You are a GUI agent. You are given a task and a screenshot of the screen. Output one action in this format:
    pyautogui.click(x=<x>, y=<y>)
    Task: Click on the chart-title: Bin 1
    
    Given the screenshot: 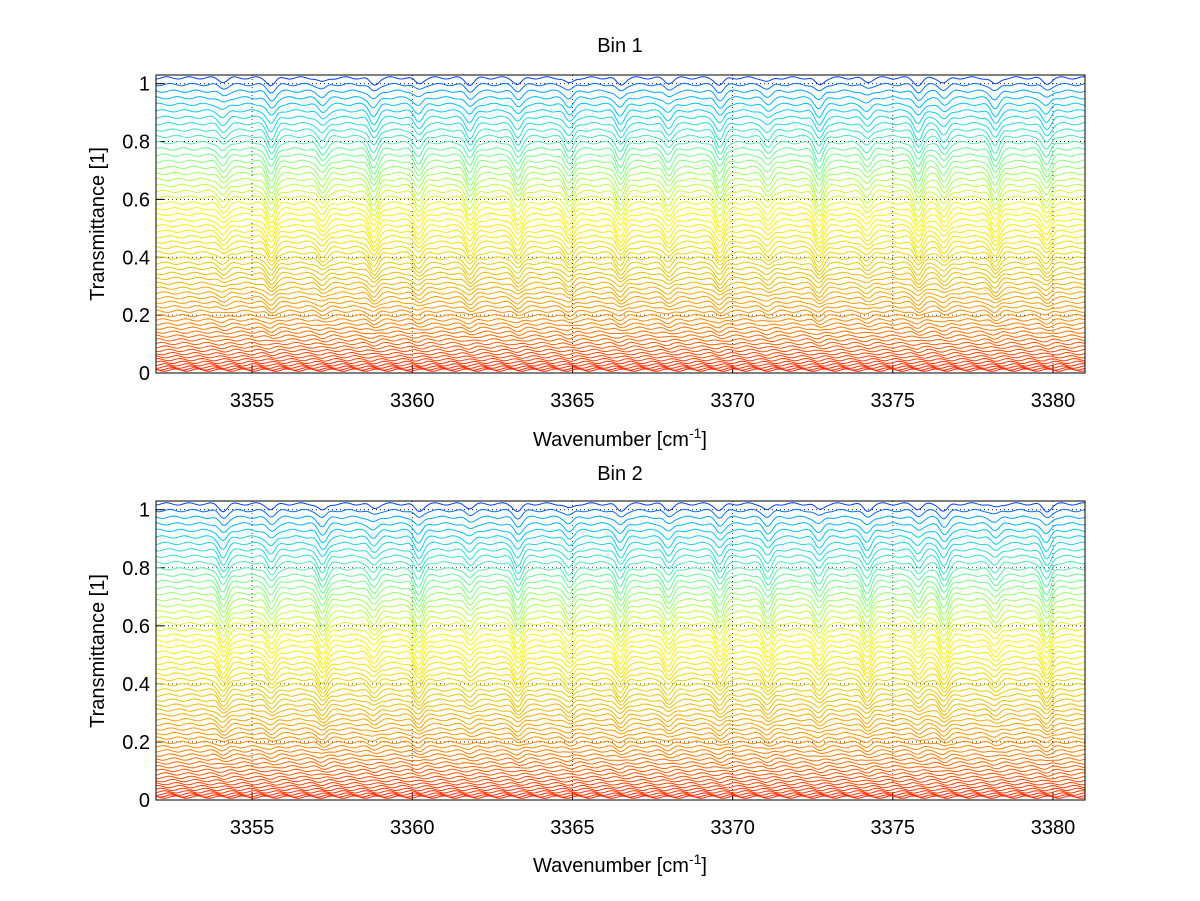 What is the action you would take?
    pyautogui.click(x=620, y=46)
    